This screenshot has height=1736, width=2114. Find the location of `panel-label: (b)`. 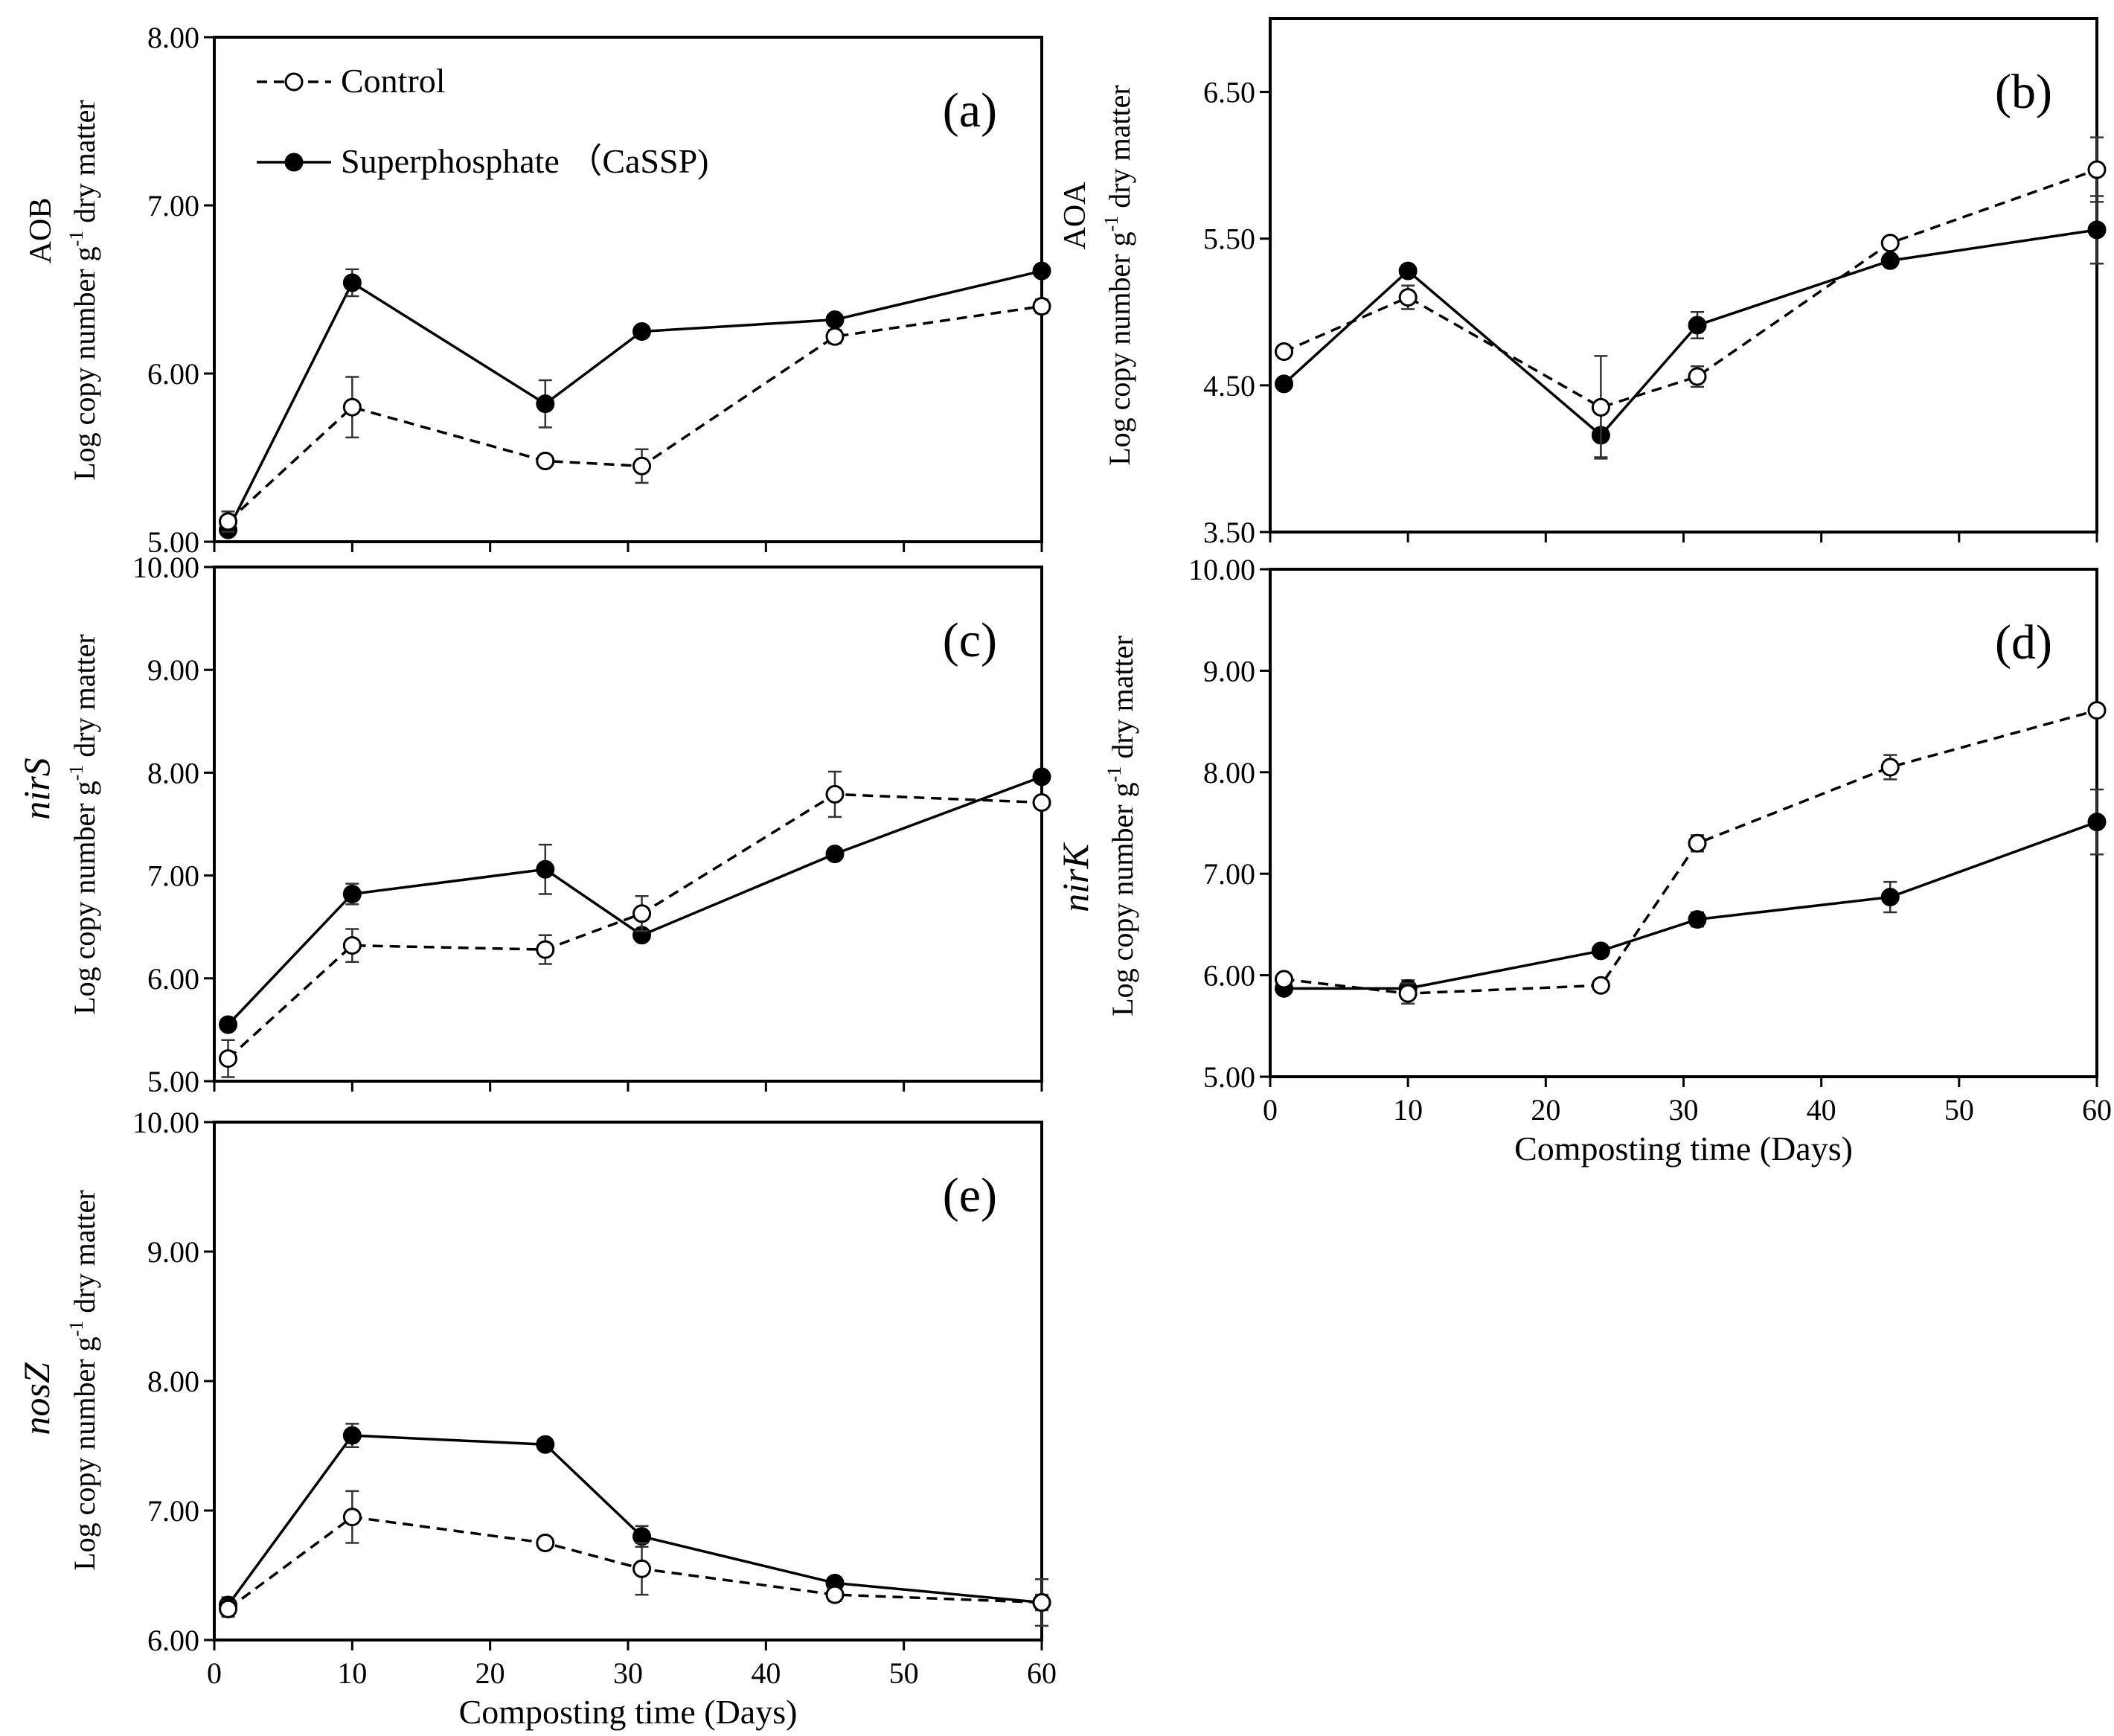

panel-label: (b) is located at coordinates (2024, 92).